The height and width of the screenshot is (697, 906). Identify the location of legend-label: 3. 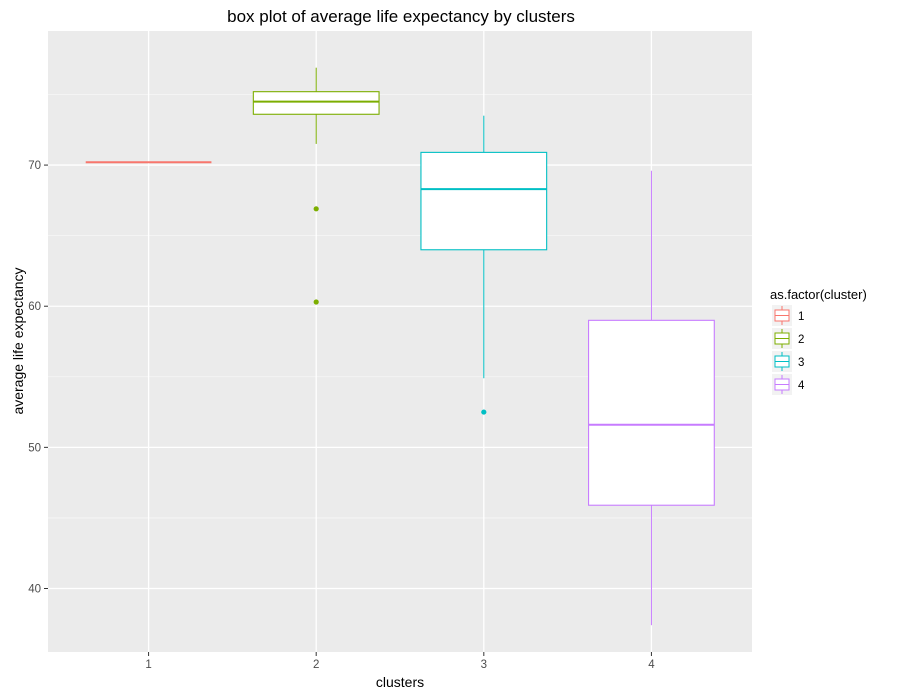
(801, 363).